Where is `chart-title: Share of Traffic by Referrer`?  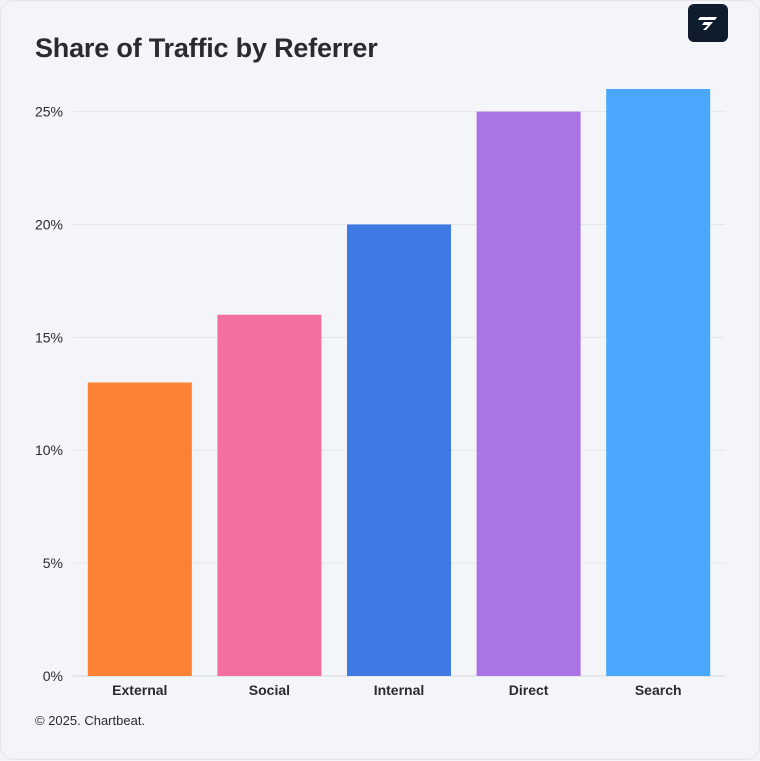 chart-title: Share of Traffic by Referrer is located at coordinates (206, 48).